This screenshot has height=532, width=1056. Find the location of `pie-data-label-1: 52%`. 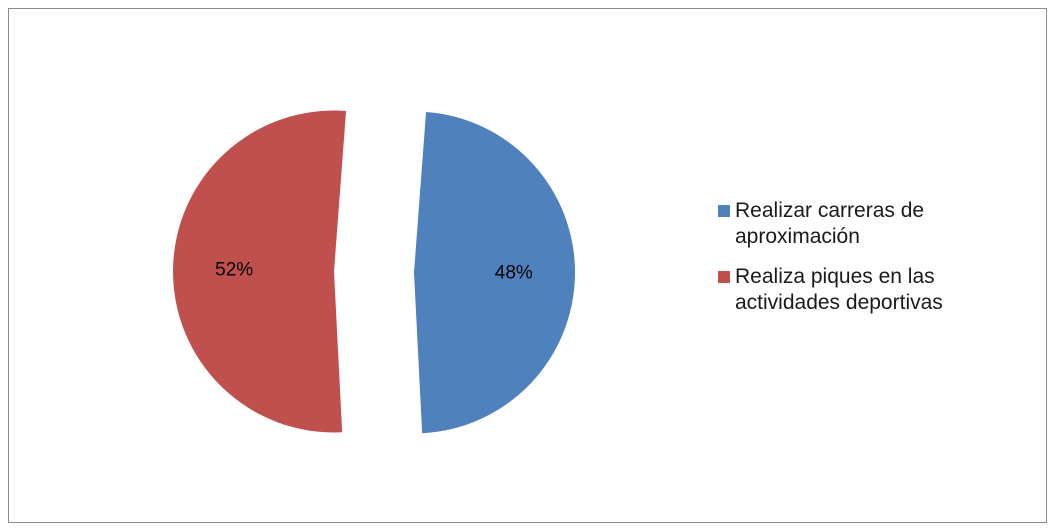

pie-data-label-1: 52% is located at coordinates (234, 269).